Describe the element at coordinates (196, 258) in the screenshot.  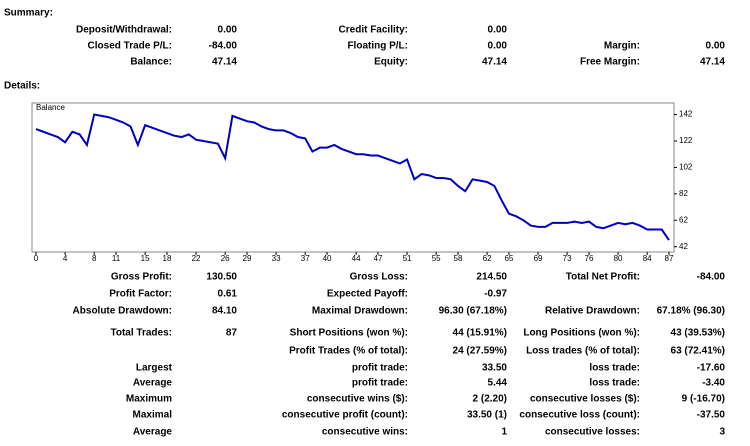
I see `x-tick-label: 22` at that location.